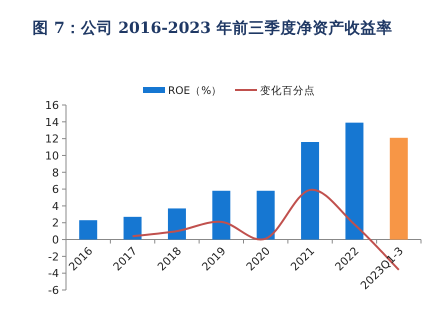 This screenshot has width=425, height=323. I want to click on y-tick-label: -2, so click(53, 257).